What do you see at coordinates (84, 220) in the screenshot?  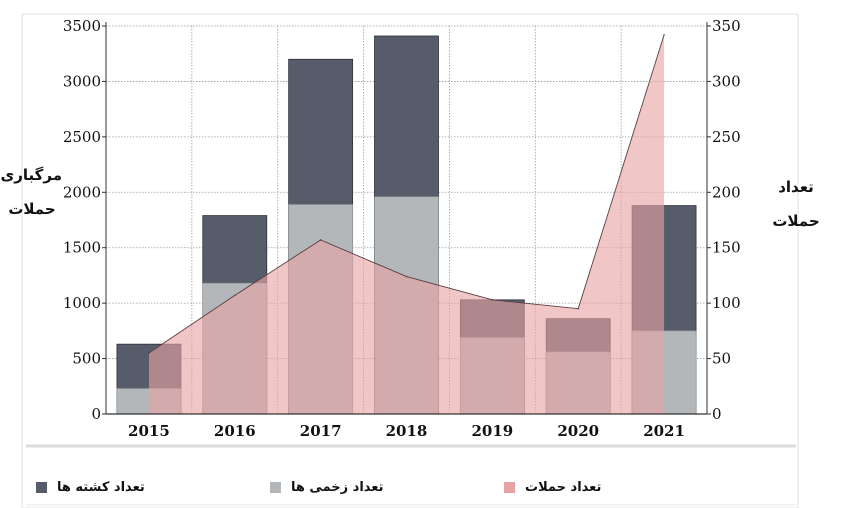 I see `left-axis-ticks: 0 500 1000 1500 2000 2500 3000 3500` at bounding box center [84, 220].